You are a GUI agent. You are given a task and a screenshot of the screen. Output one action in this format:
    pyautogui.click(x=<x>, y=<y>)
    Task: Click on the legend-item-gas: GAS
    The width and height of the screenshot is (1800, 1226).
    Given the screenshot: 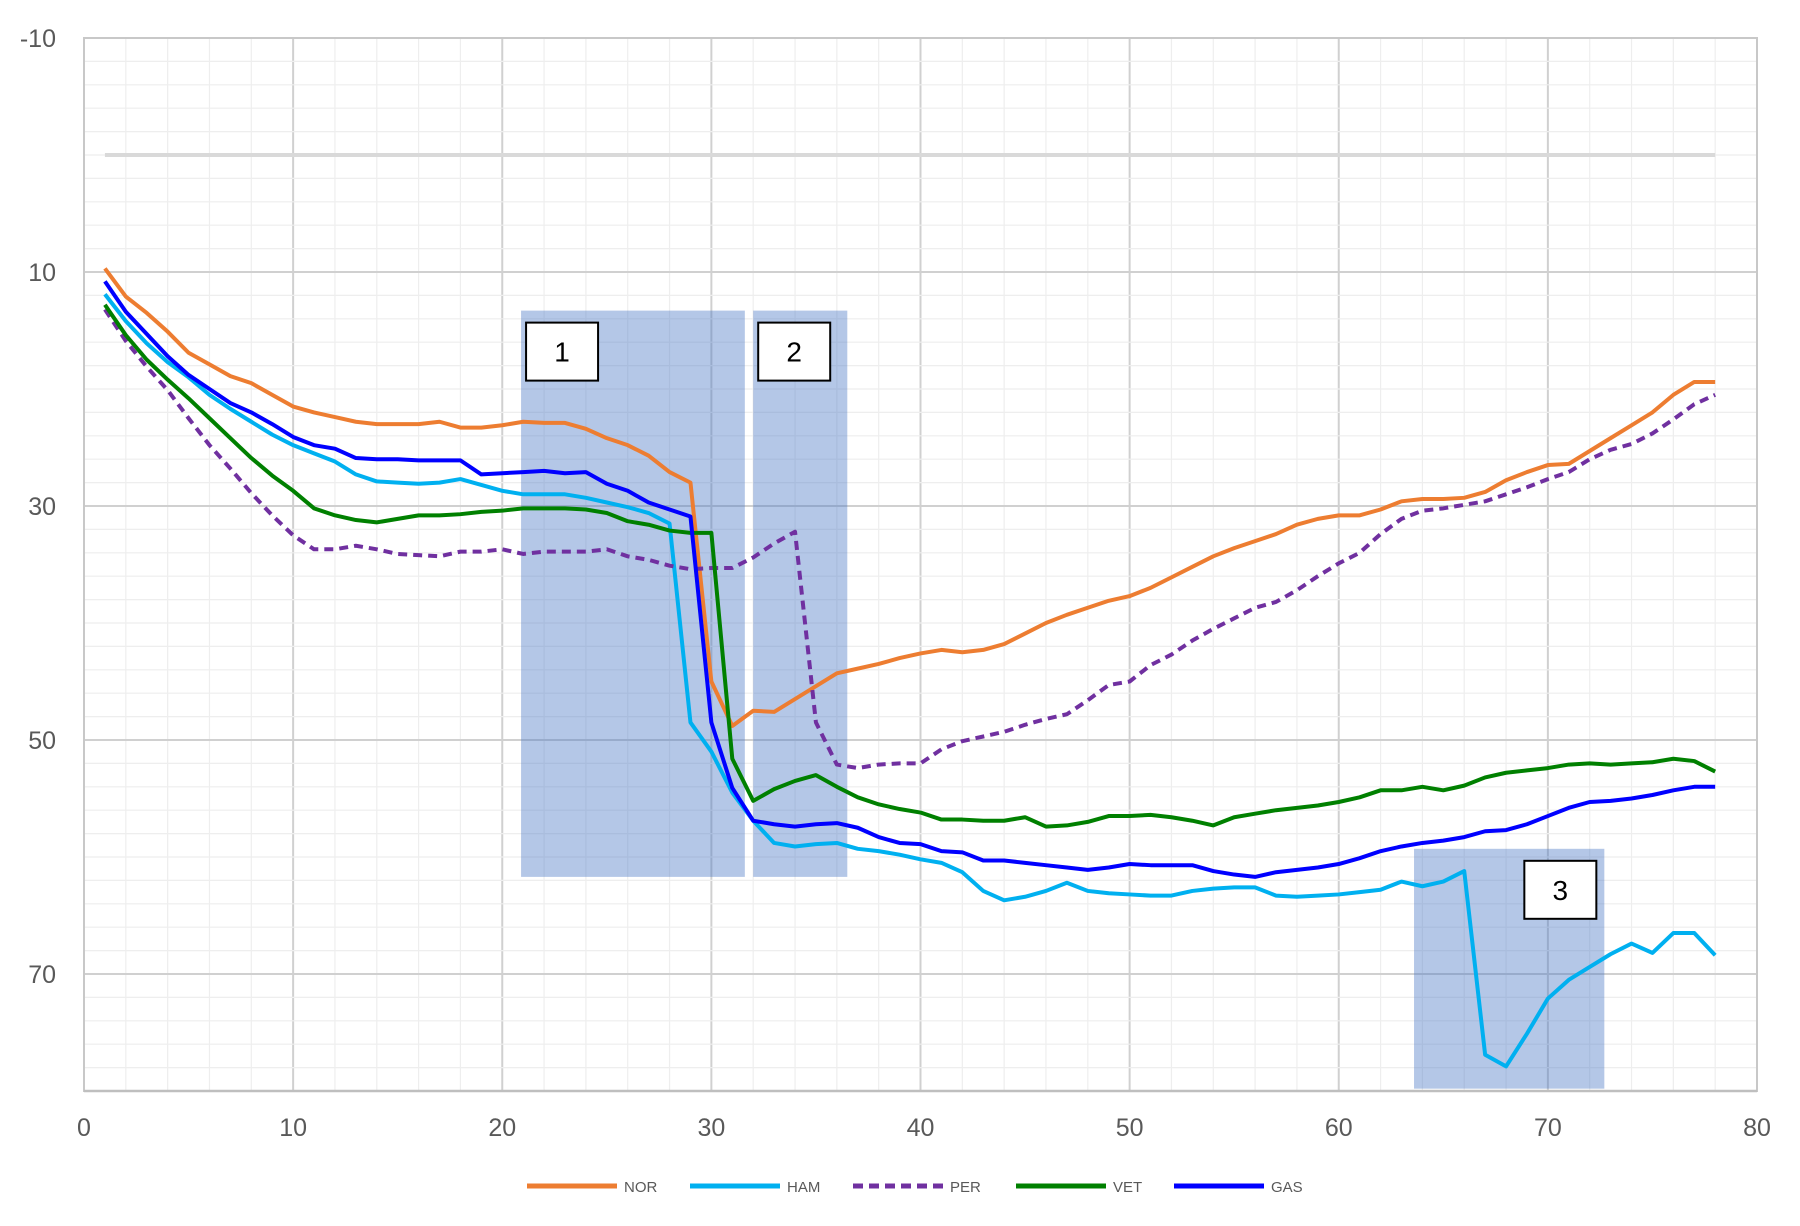 What is the action you would take?
    pyautogui.click(x=1238, y=1187)
    